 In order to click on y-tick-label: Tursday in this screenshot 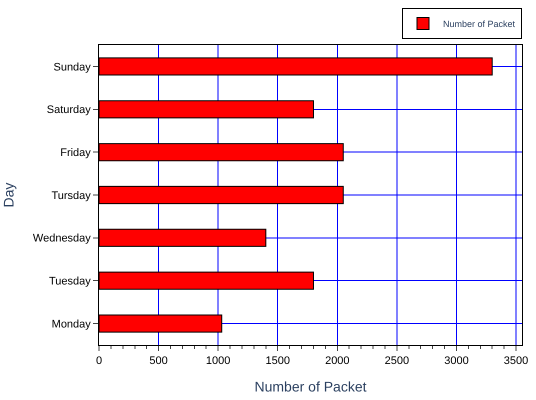, I will do `click(71, 196)`.